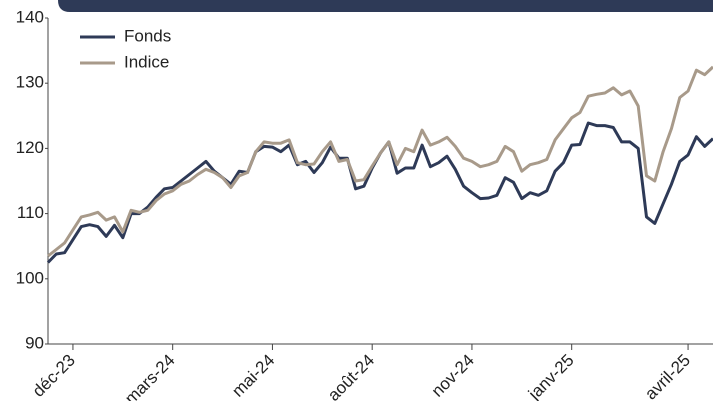 This screenshot has width=713, height=401. What do you see at coordinates (34, 342) in the screenshot?
I see `y-tick-label: 90` at bounding box center [34, 342].